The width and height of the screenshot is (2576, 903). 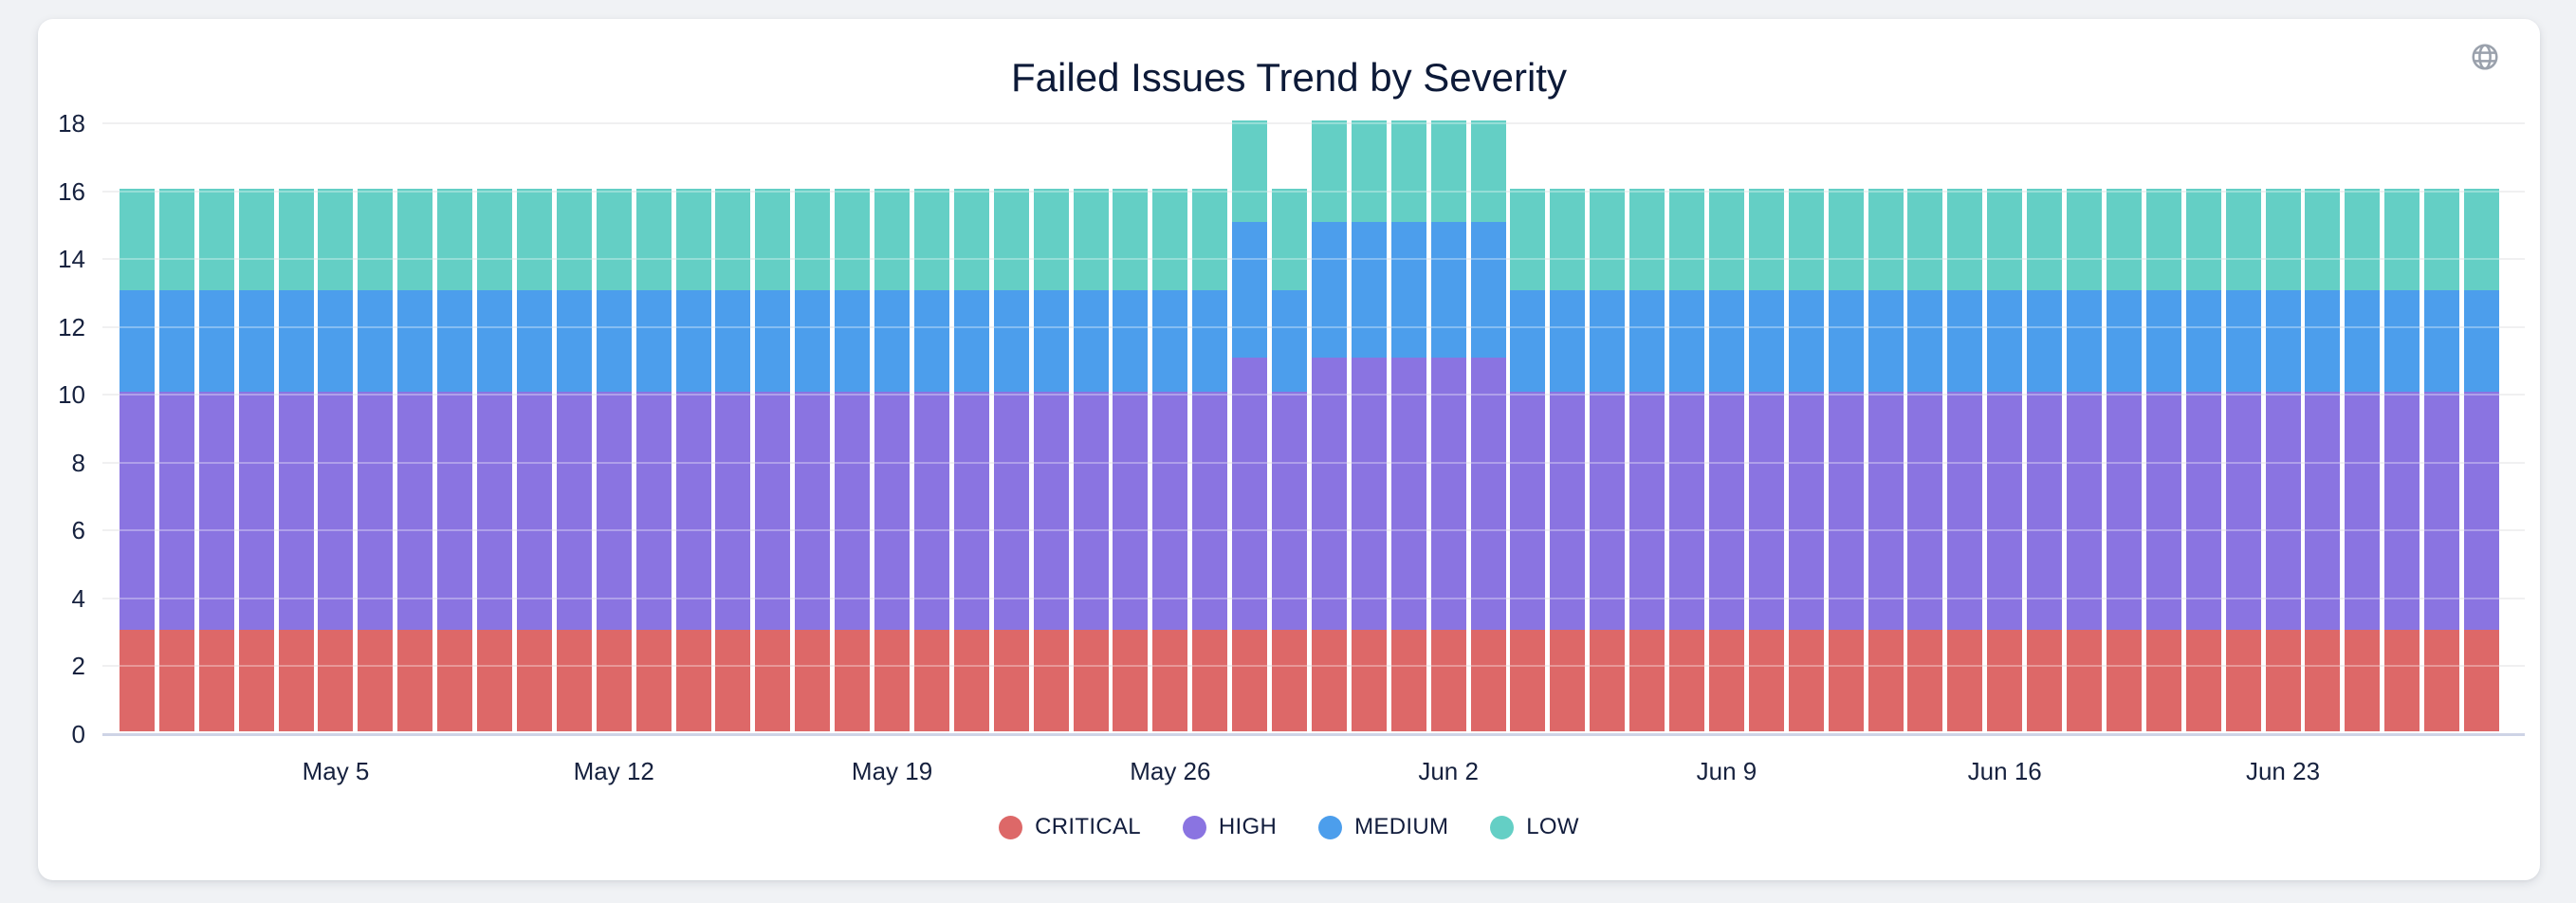 I want to click on legend-item-medium: MEDIUM, so click(x=1383, y=827).